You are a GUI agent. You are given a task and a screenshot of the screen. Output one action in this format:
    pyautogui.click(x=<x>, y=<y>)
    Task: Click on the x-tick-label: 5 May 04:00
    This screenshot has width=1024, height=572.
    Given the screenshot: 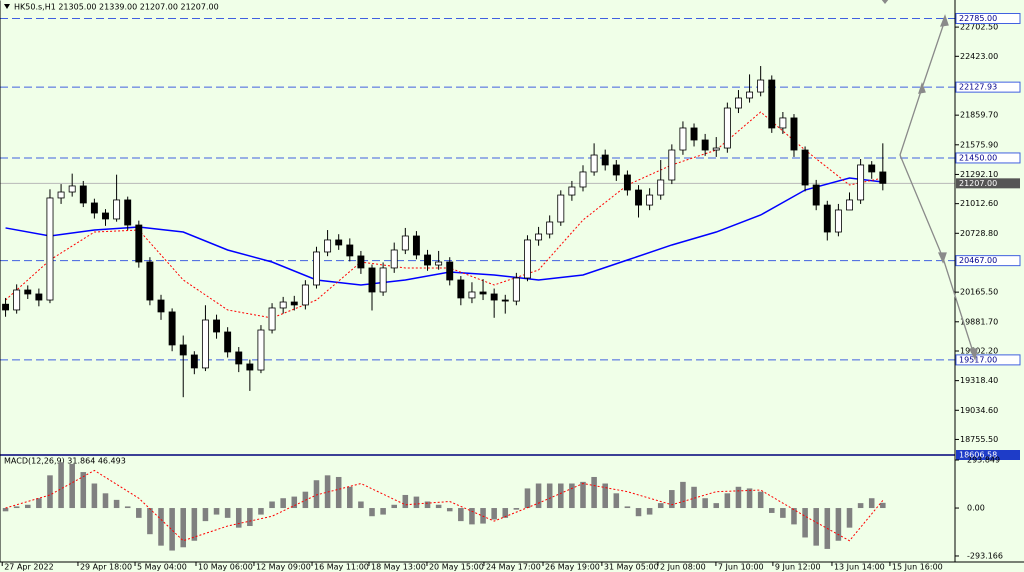 What is the action you would take?
    pyautogui.click(x=162, y=567)
    